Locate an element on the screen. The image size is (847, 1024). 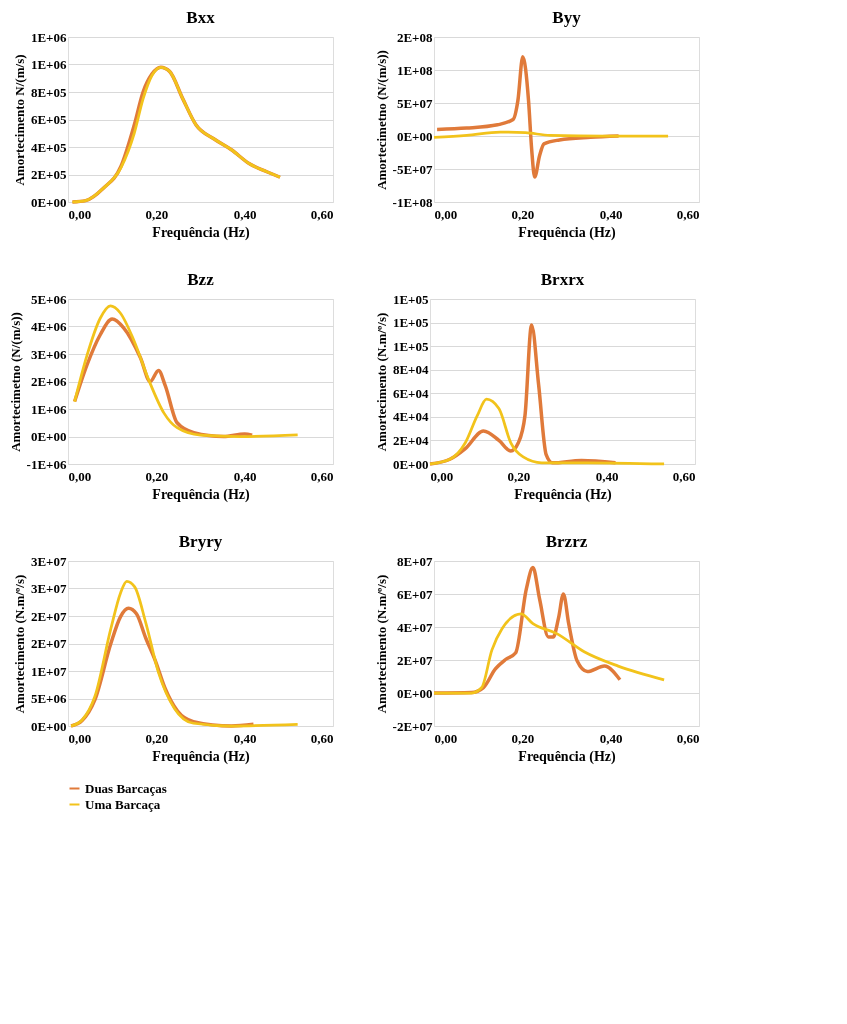
y-tick-label: 4E+04 is located at coordinates (410, 417).